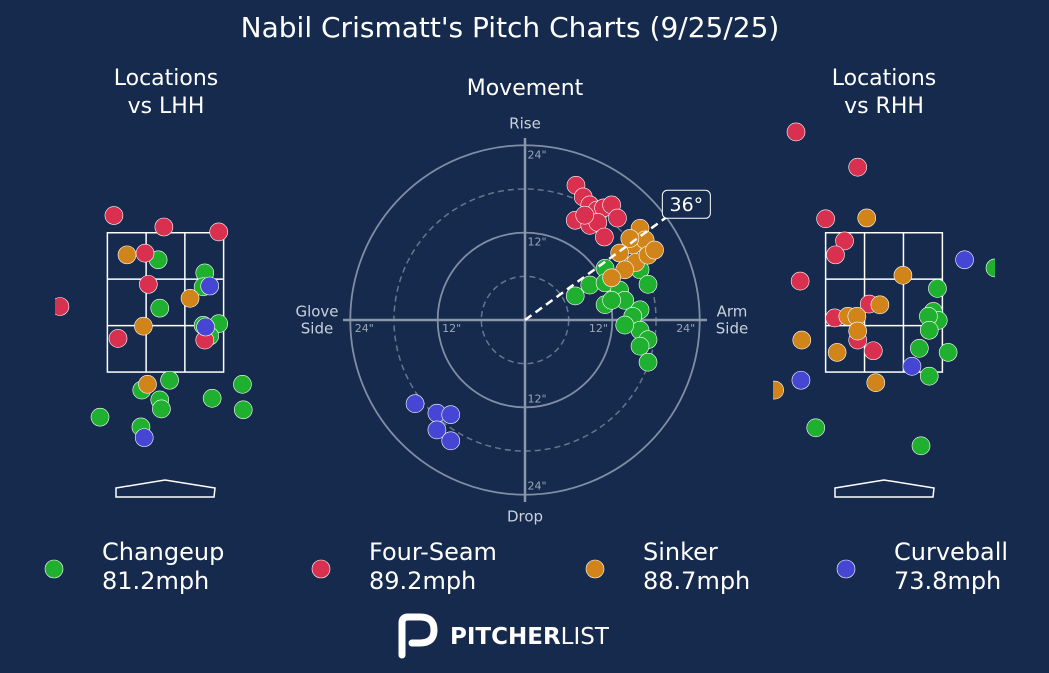 The width and height of the screenshot is (1049, 673). I want to click on arm-angle, so click(596, 269).